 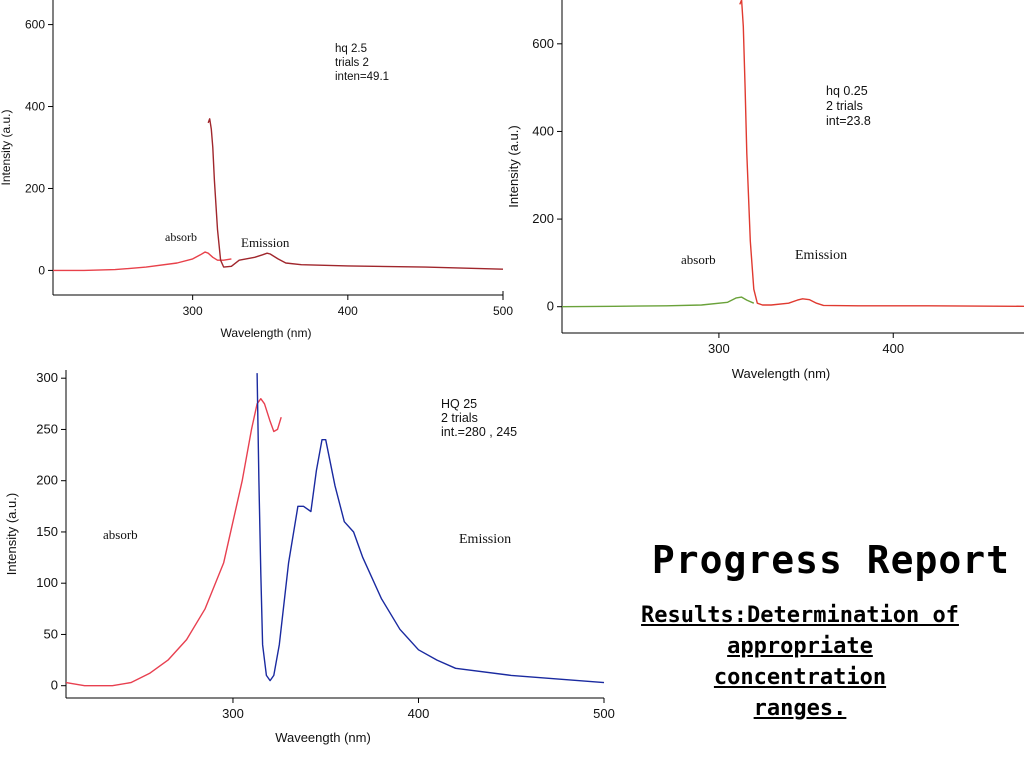 I want to click on subtitle-line-4: ranges., so click(x=800, y=708).